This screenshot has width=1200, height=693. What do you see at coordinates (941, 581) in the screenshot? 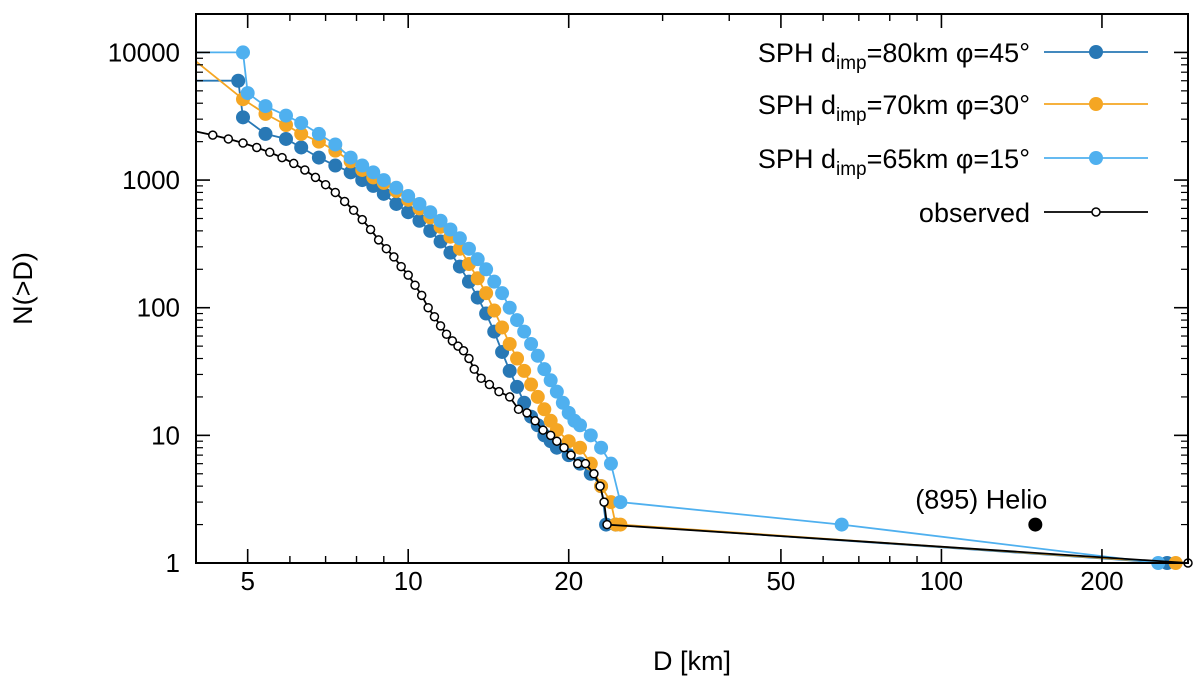
I see `x-tick-label: 100` at bounding box center [941, 581].